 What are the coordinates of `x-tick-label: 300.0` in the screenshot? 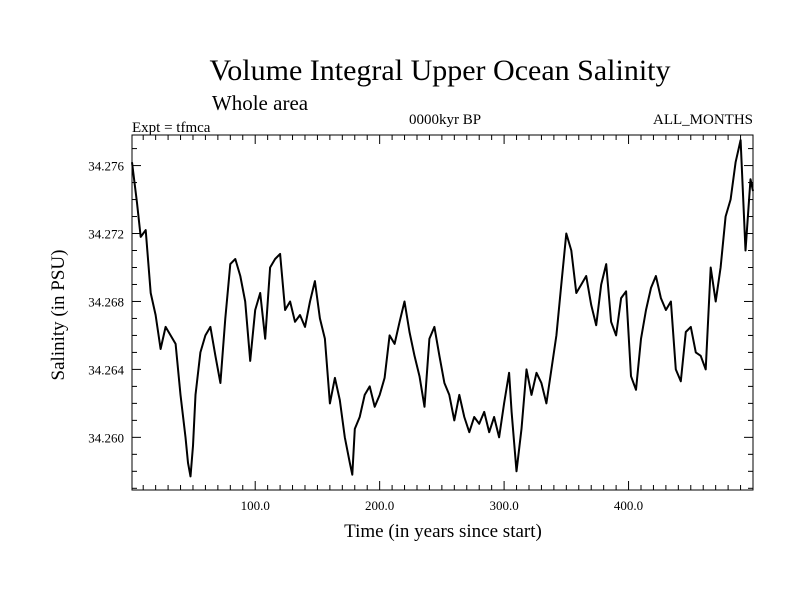 It's located at (503, 505).